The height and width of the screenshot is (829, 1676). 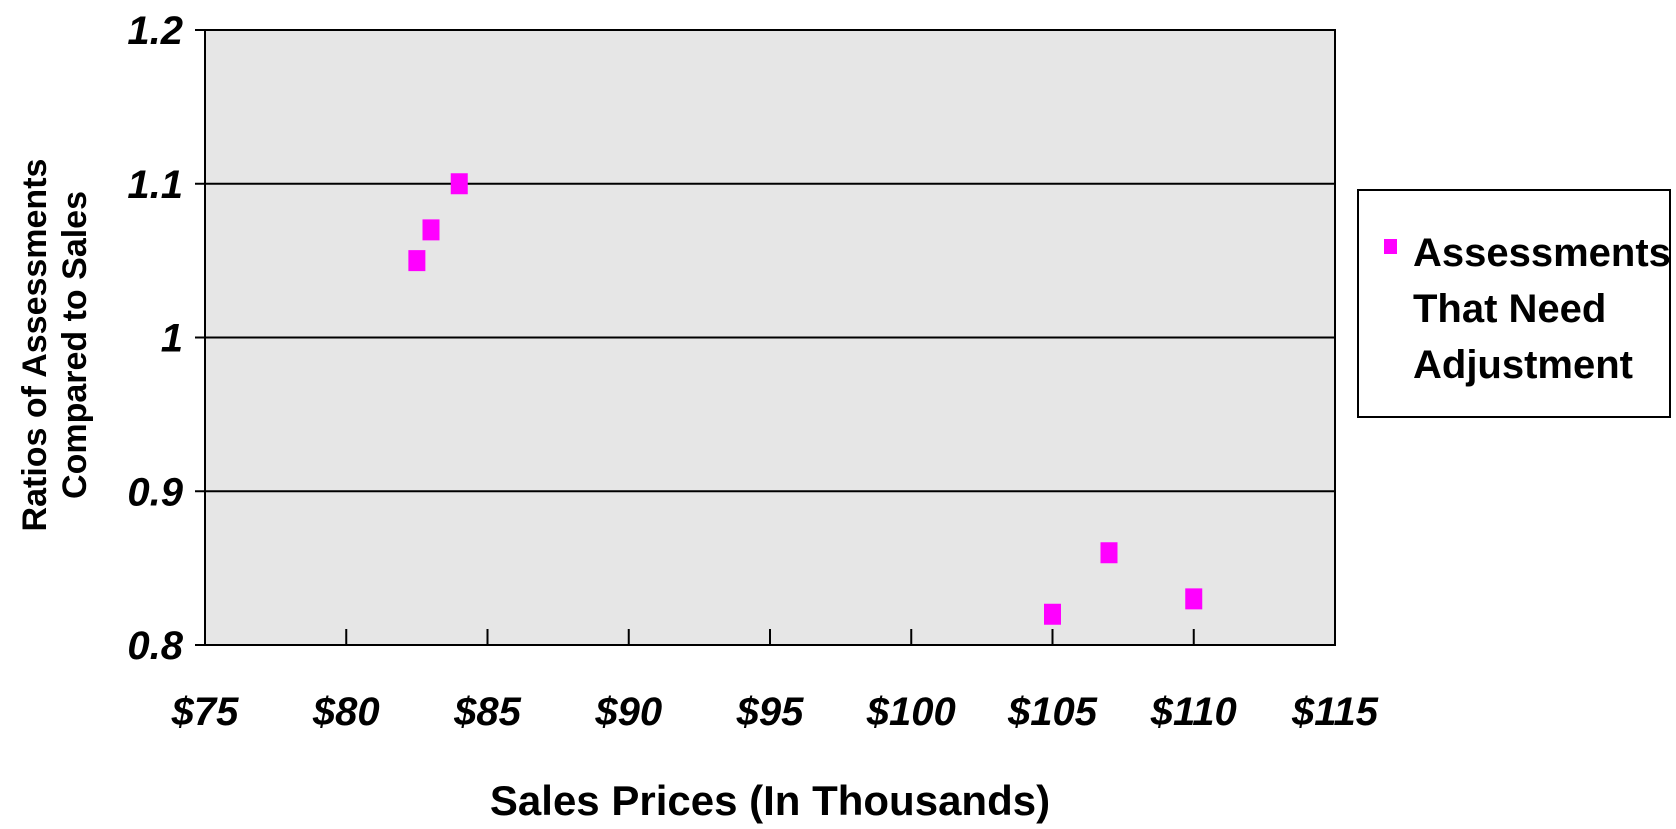 What do you see at coordinates (770, 712) in the screenshot?
I see `x-tick-label: $95` at bounding box center [770, 712].